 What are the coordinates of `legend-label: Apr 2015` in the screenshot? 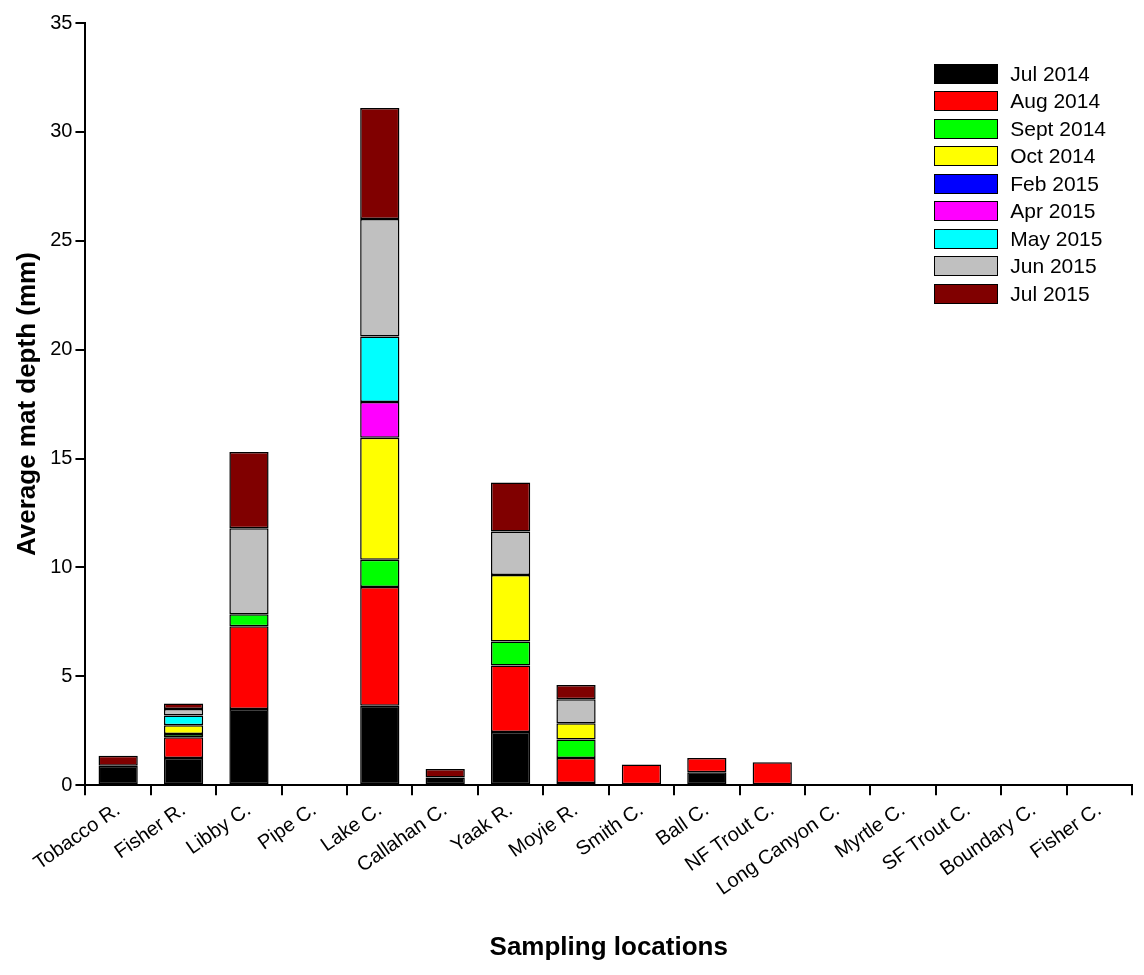 It's located at (1053, 211).